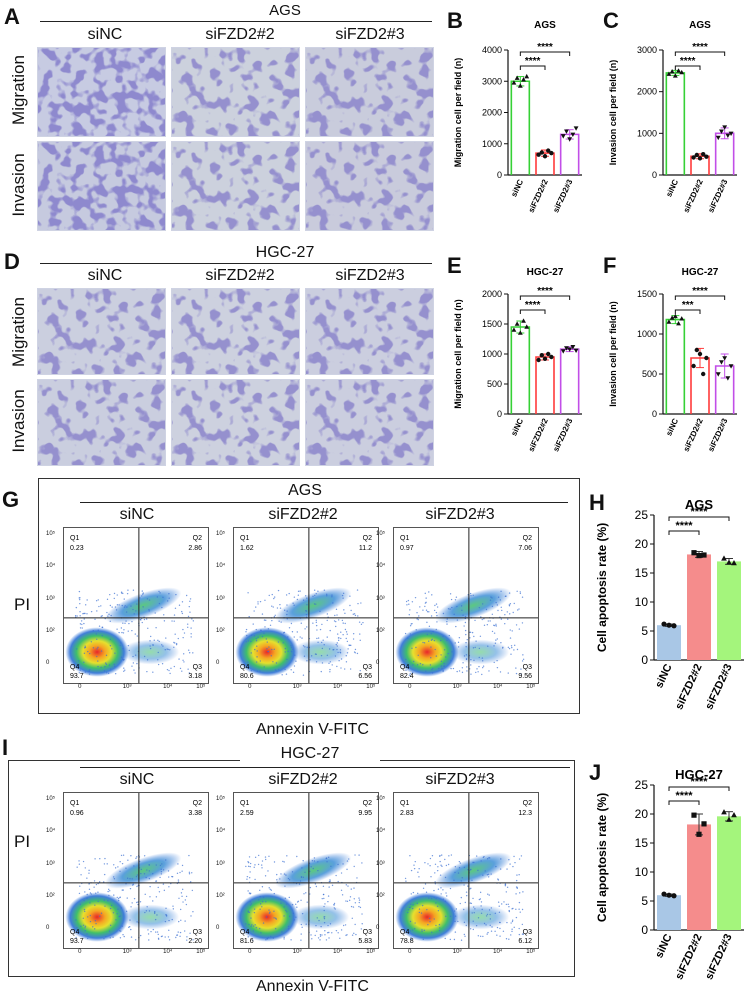  What do you see at coordinates (458, 354) in the screenshot?
I see `y-axis-label: Migration cell per field (n)` at bounding box center [458, 354].